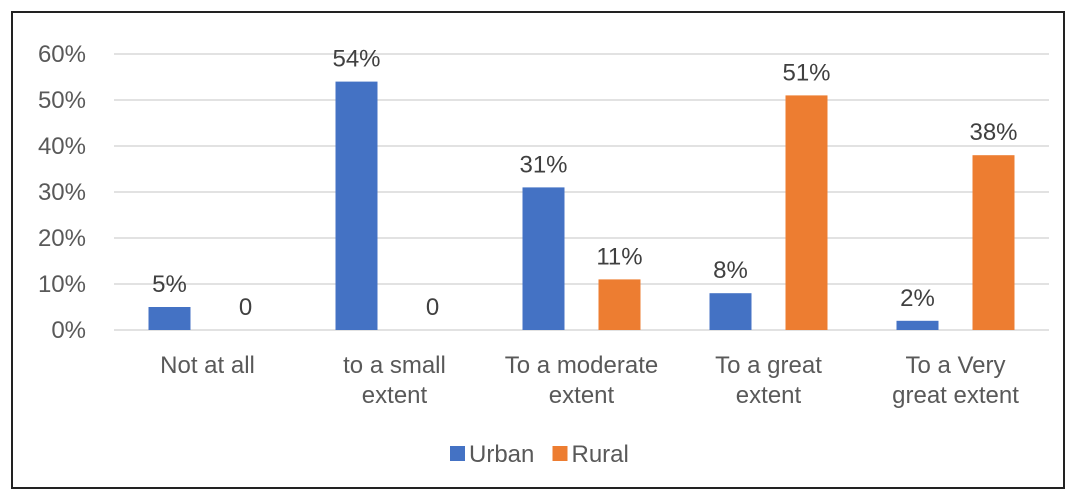 This screenshot has height=502, width=1080. Describe the element at coordinates (619, 256) in the screenshot. I see `data-label-rural: 11%` at that location.